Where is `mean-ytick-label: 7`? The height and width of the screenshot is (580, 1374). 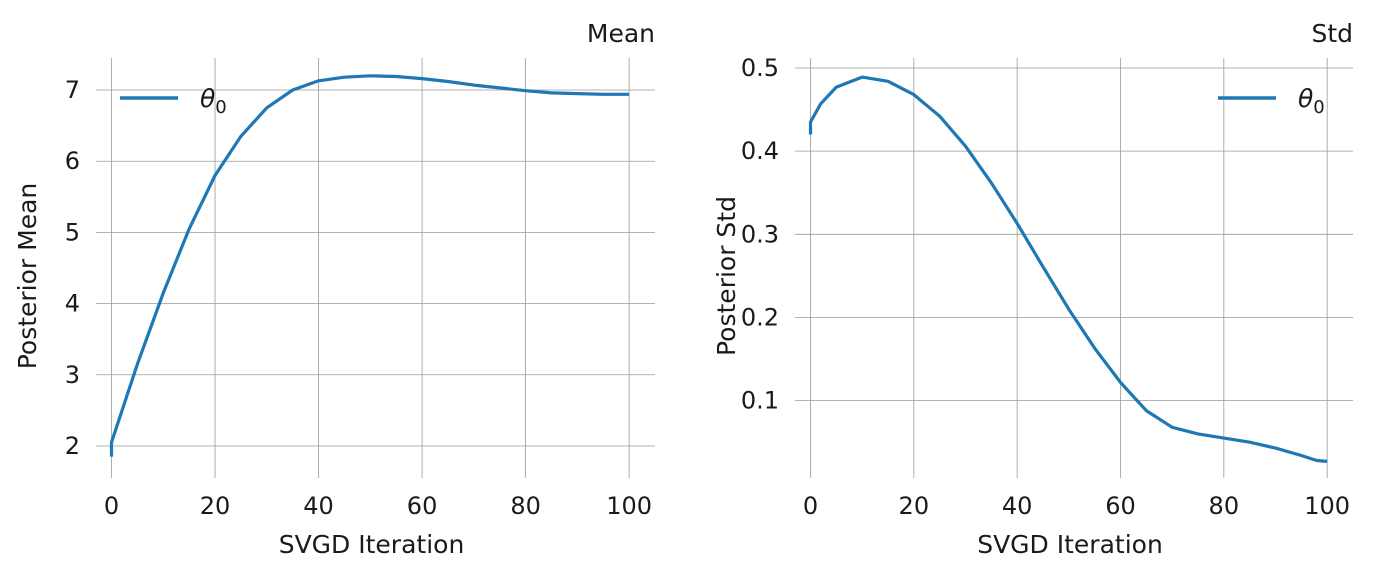 mean-ytick-label: 7 is located at coordinates (72, 90).